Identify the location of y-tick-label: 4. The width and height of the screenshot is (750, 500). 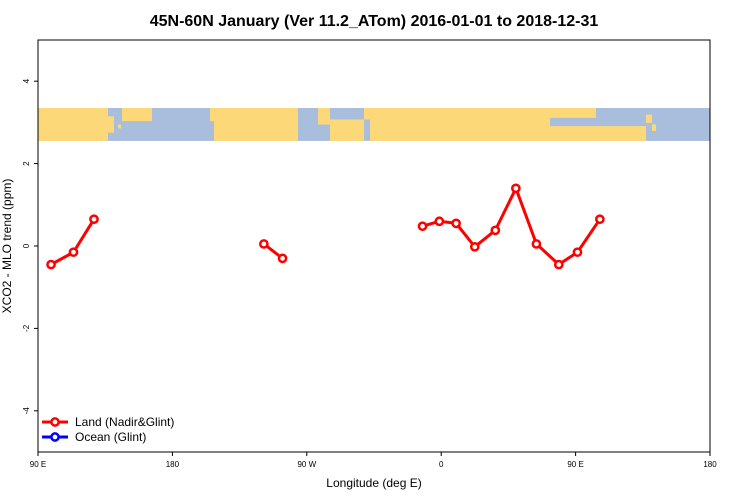
(26, 80).